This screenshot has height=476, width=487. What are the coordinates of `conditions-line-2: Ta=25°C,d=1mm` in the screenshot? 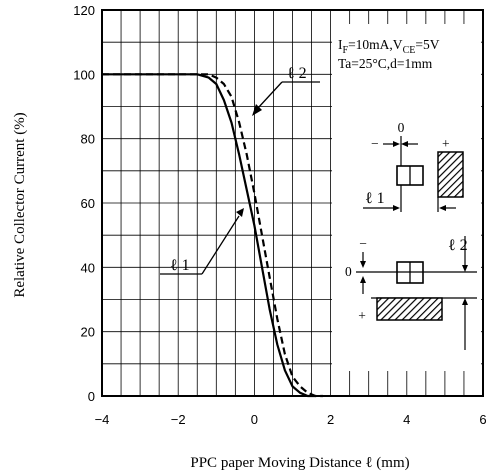 It's located at (385, 63).